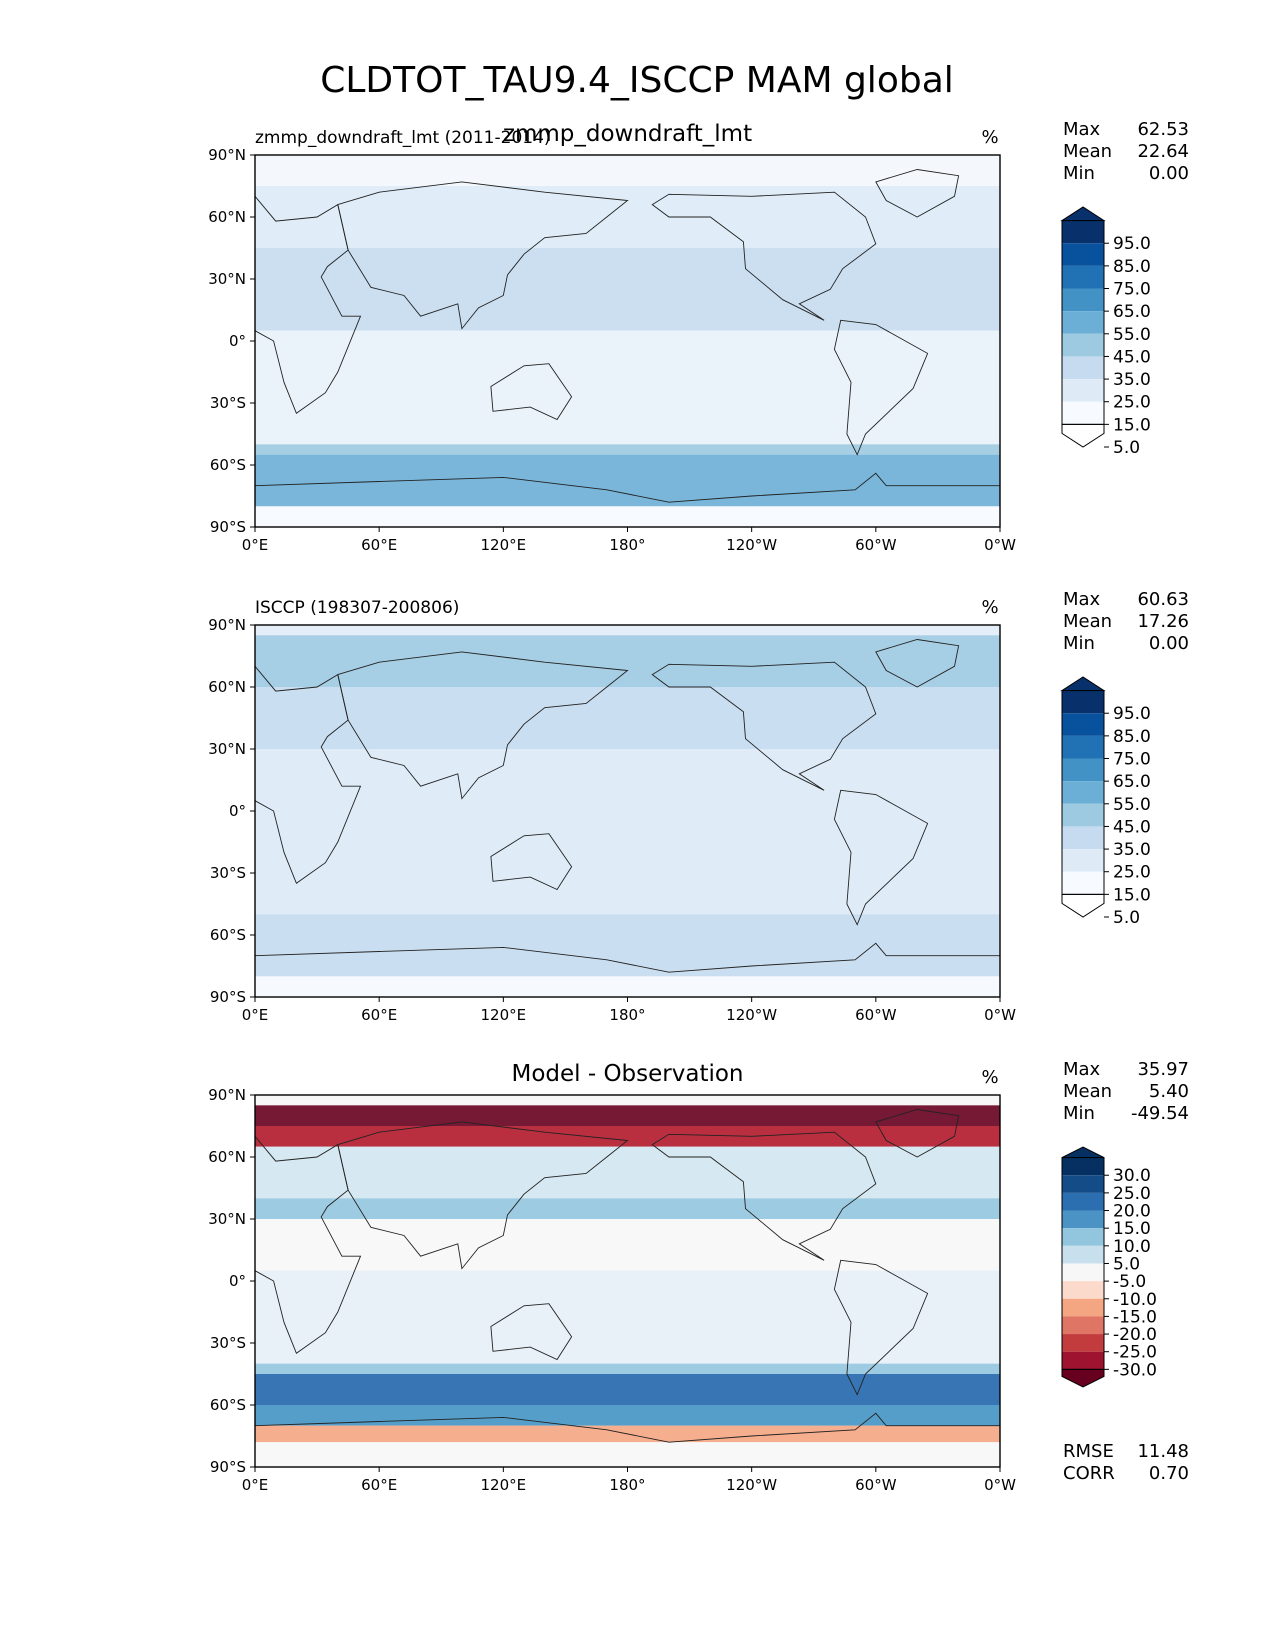 This screenshot has width=1275, height=1650. Describe the element at coordinates (1132, 895) in the screenshot. I see `colorbar-tick-label: 15.0` at that location.